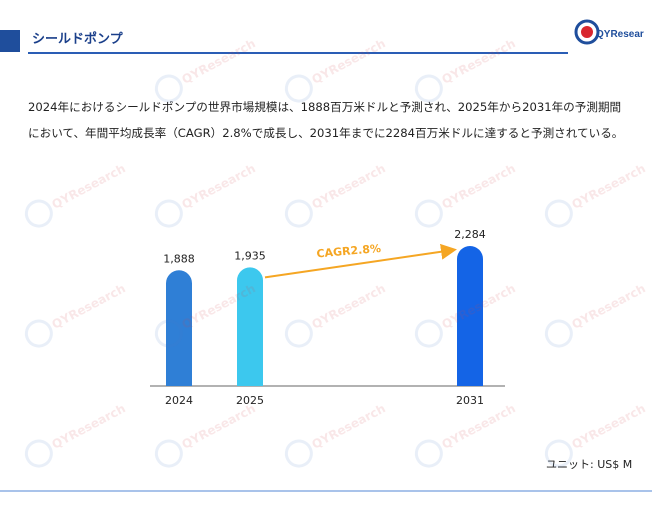 The image size is (652, 507). What do you see at coordinates (250, 255) in the screenshot?
I see `value-label-2025: 1,935` at bounding box center [250, 255].